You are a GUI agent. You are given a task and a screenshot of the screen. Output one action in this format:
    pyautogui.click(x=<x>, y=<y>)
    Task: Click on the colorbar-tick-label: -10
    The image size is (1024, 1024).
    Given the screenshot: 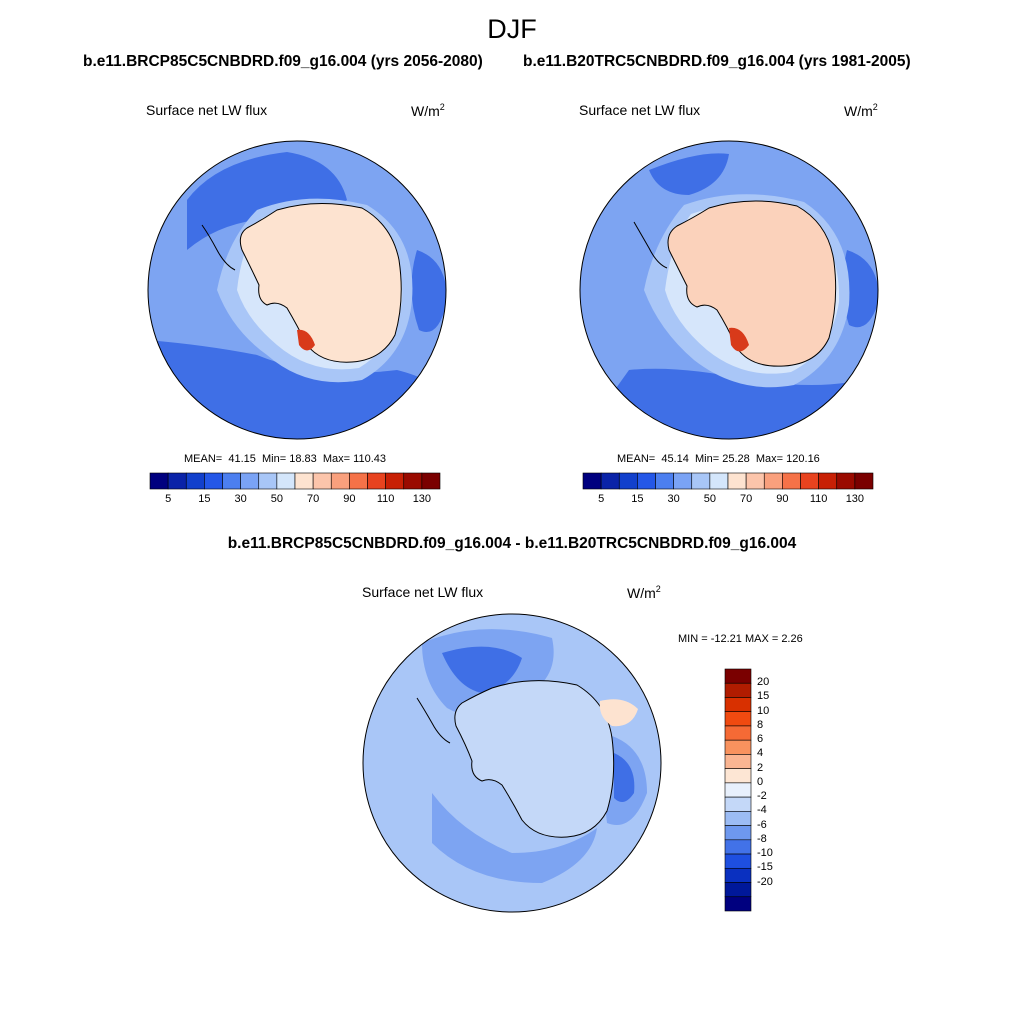 What is the action you would take?
    pyautogui.click(x=765, y=853)
    